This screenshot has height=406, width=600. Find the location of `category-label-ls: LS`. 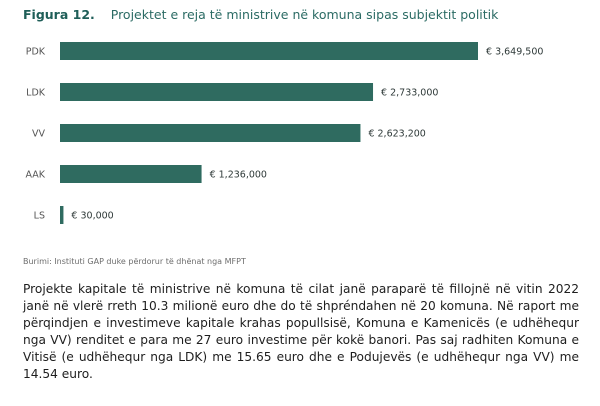

category-label-ls: LS is located at coordinates (39, 216).